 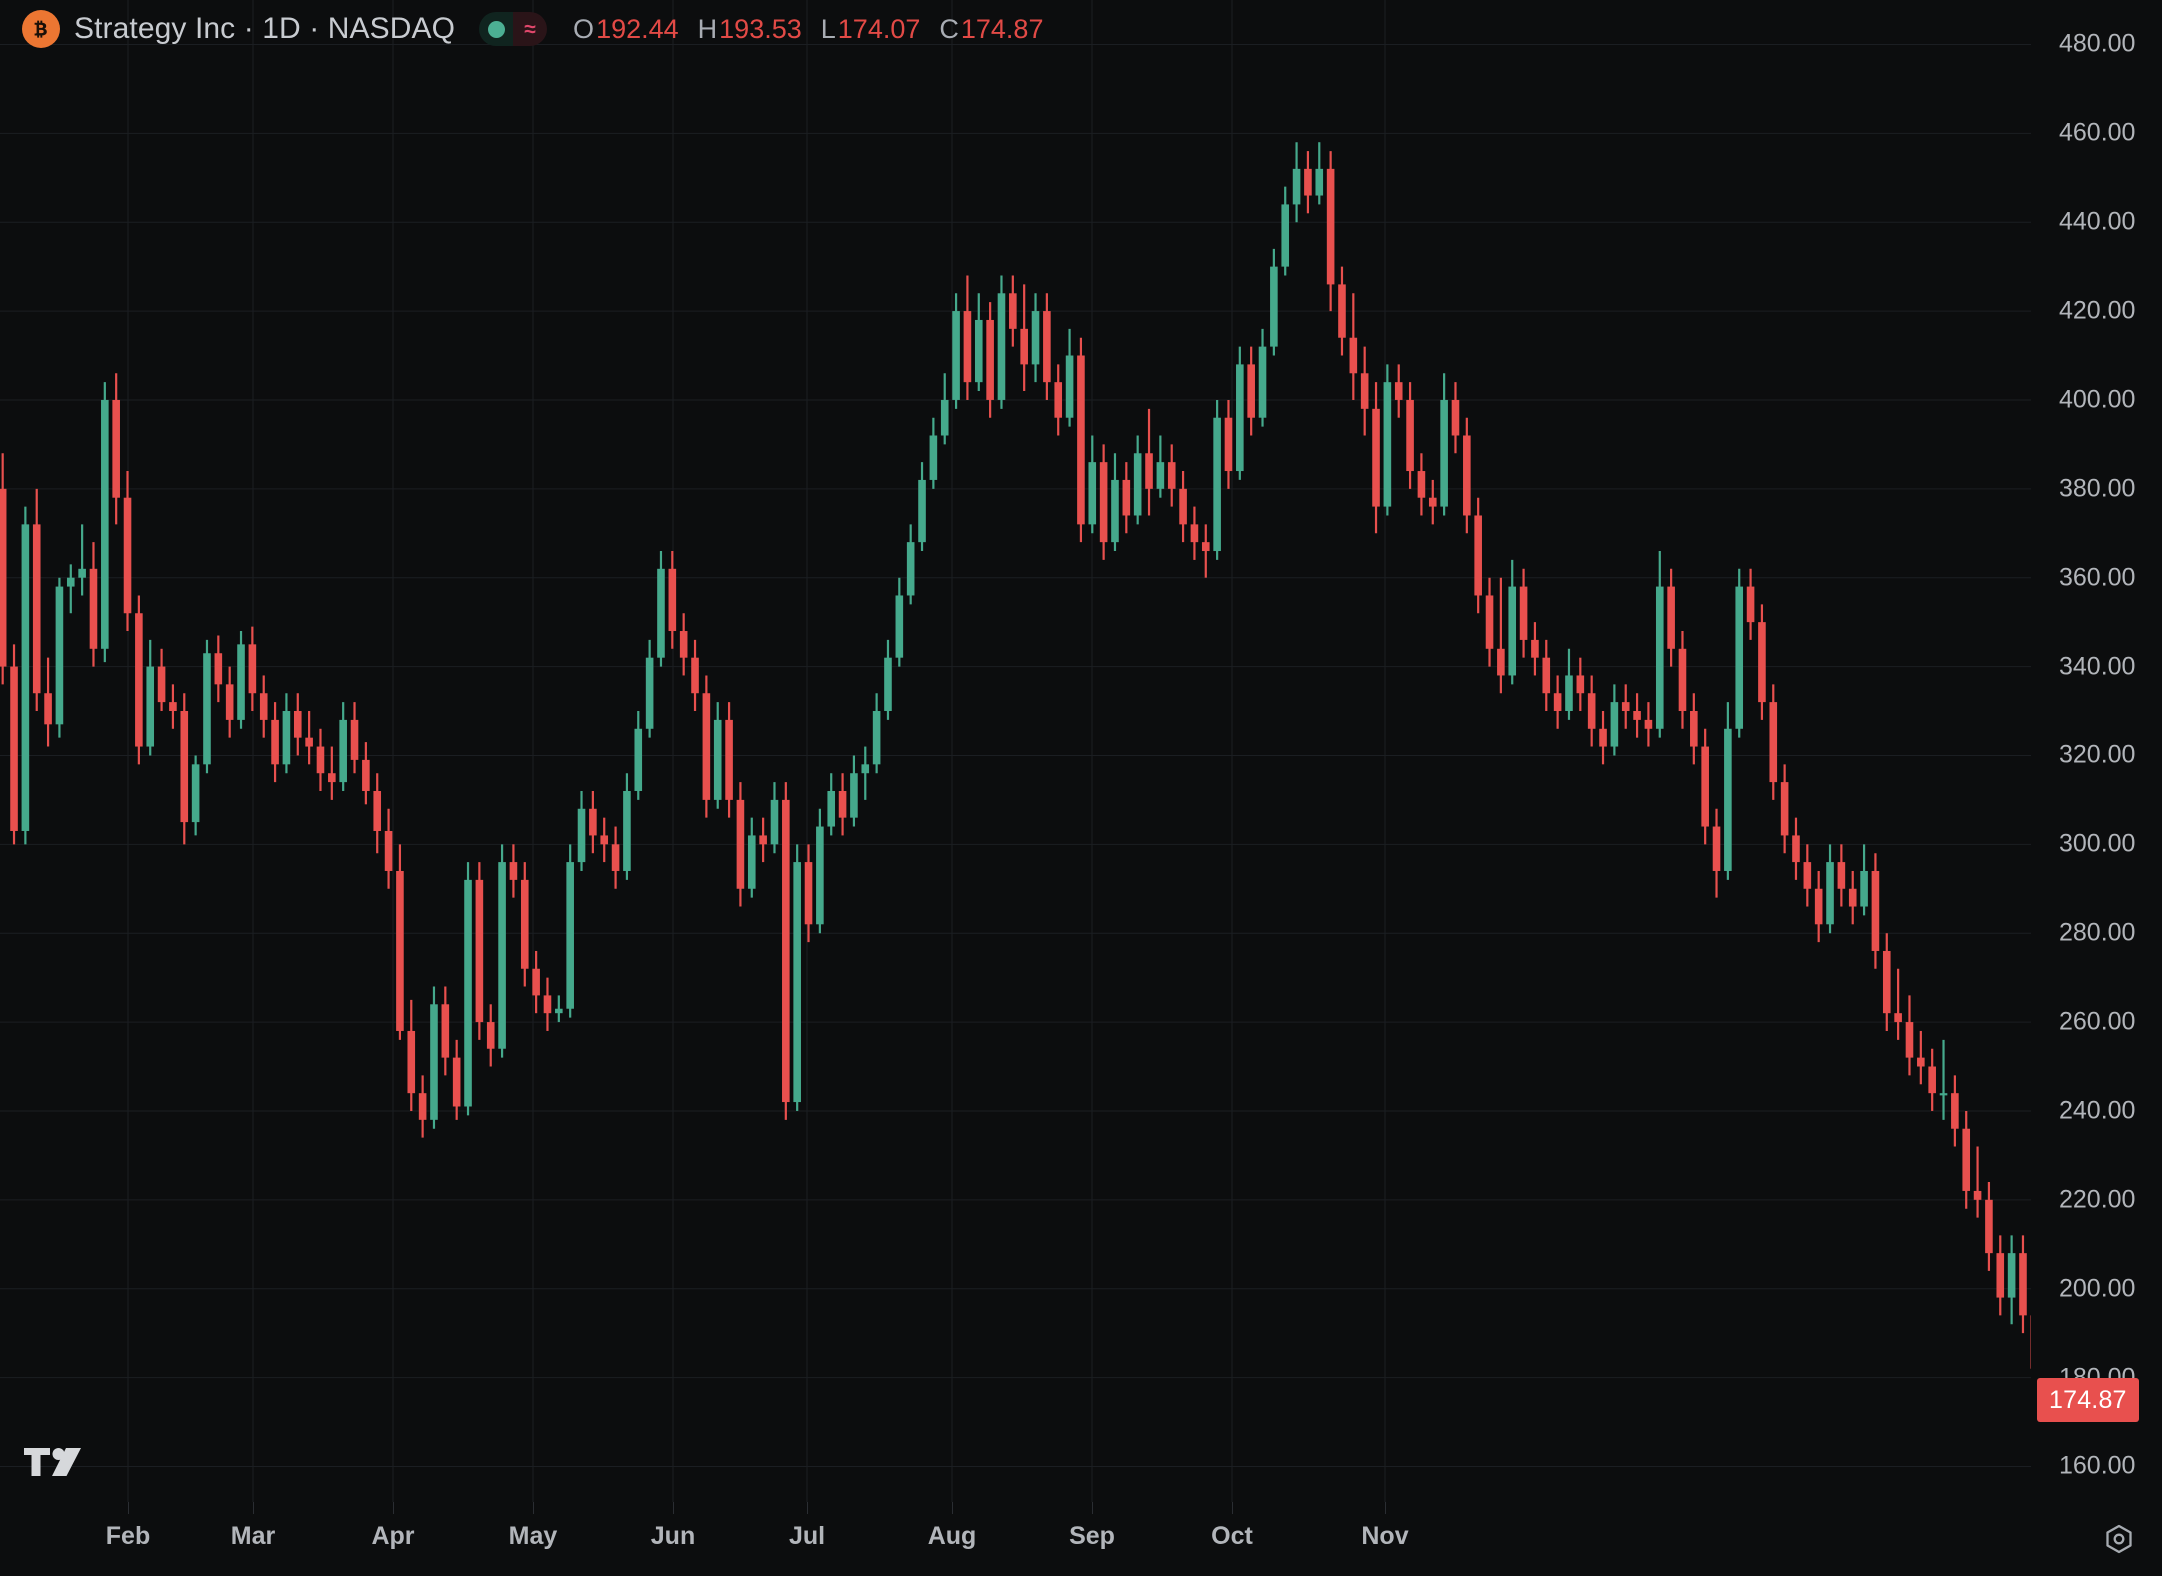 I want to click on price-axis-label: 480.00, so click(x=2097, y=43).